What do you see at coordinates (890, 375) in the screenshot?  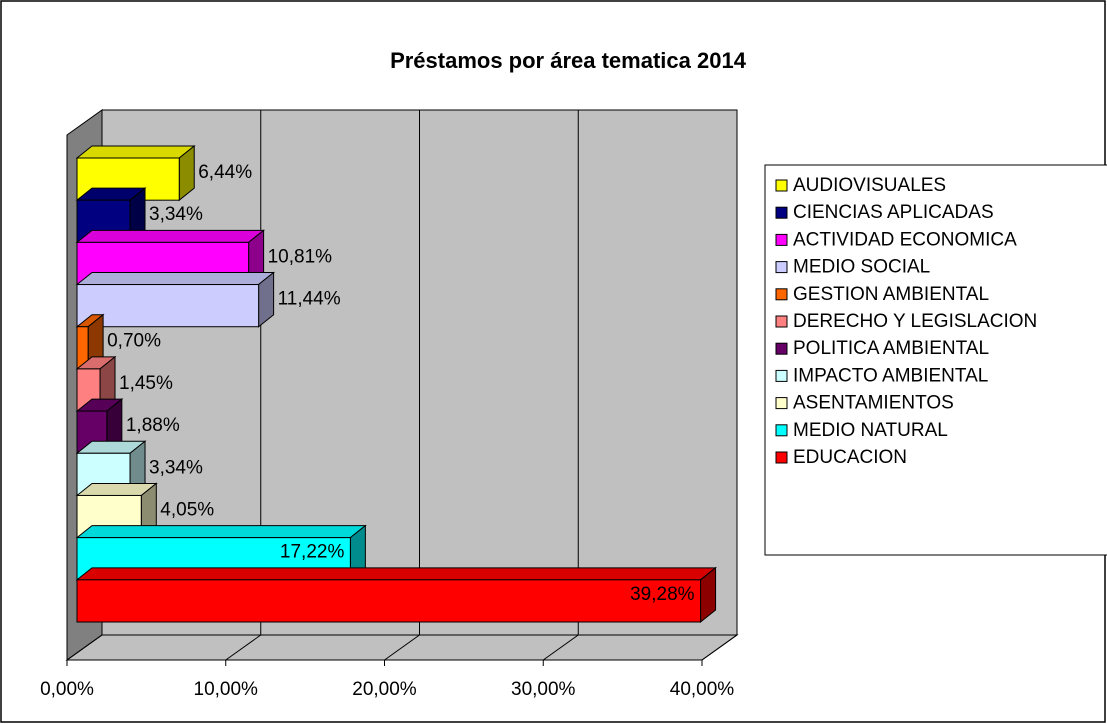 I see `legend-label: IMPACTO AMBIENTAL` at bounding box center [890, 375].